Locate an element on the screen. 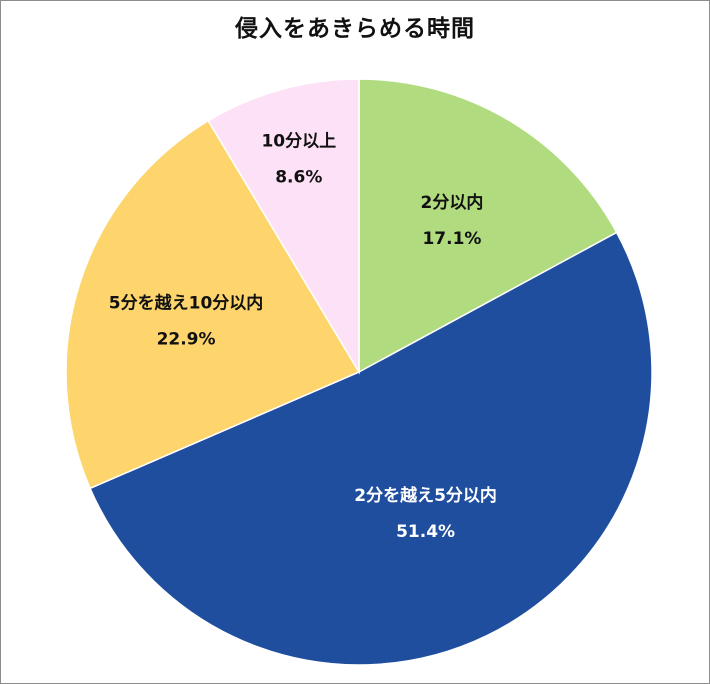  slice-value-4: 8.6% is located at coordinates (298, 178).